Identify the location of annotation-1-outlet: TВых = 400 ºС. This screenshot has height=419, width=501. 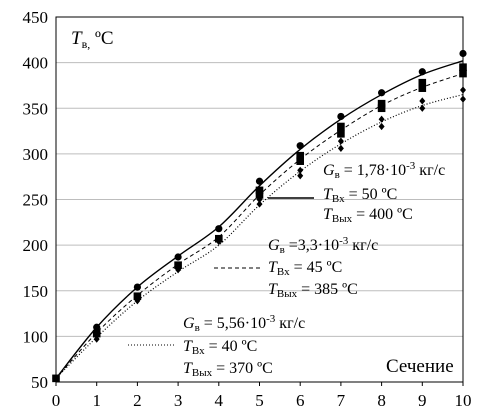
(368, 215).